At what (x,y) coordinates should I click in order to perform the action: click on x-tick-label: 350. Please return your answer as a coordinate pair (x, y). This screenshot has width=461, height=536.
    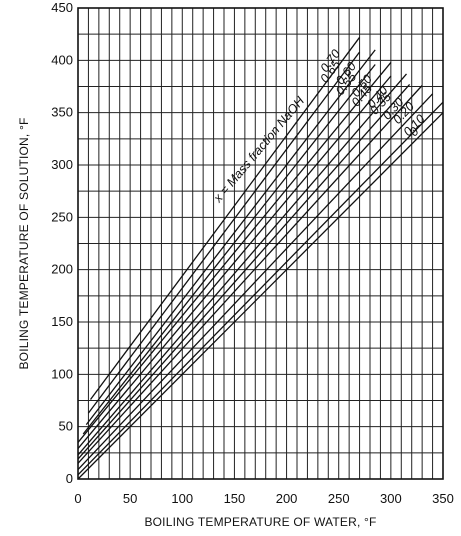
    Looking at the image, I should click on (443, 498).